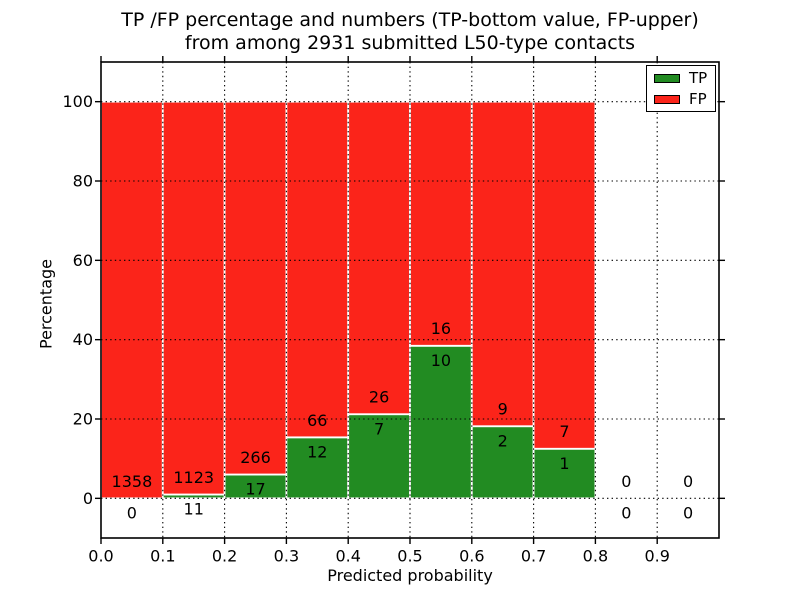  What do you see at coordinates (681, 99) in the screenshot?
I see `legend-item-fp: FP` at bounding box center [681, 99].